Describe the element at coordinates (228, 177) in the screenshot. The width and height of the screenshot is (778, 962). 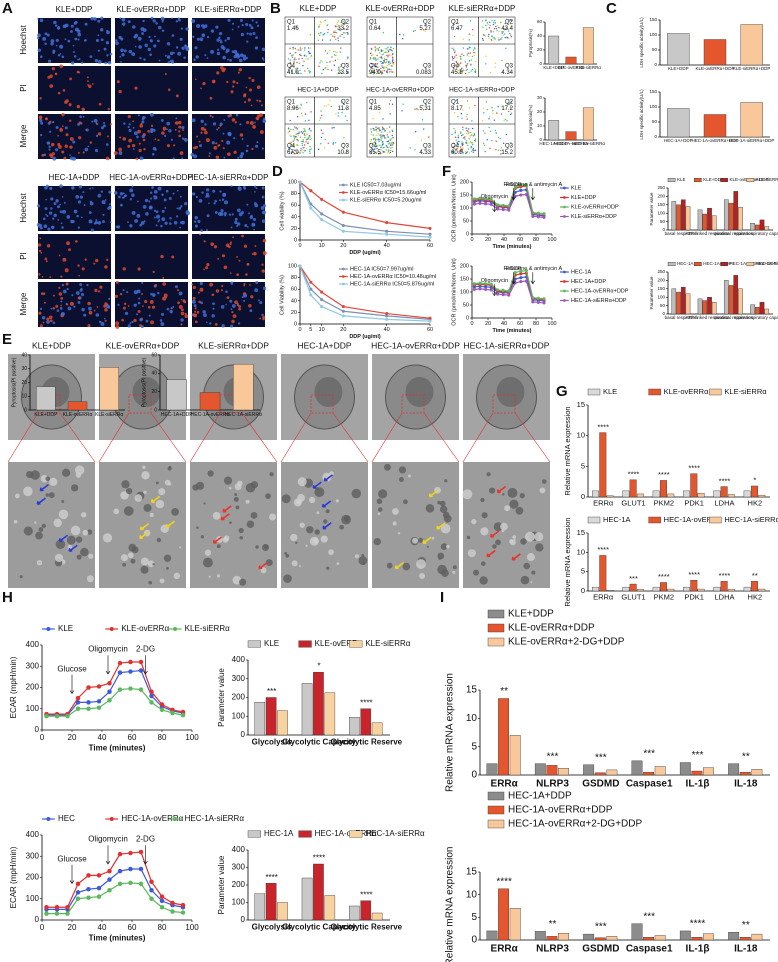
I see `column-header: HEC-1A-siERRα+DDP` at that location.